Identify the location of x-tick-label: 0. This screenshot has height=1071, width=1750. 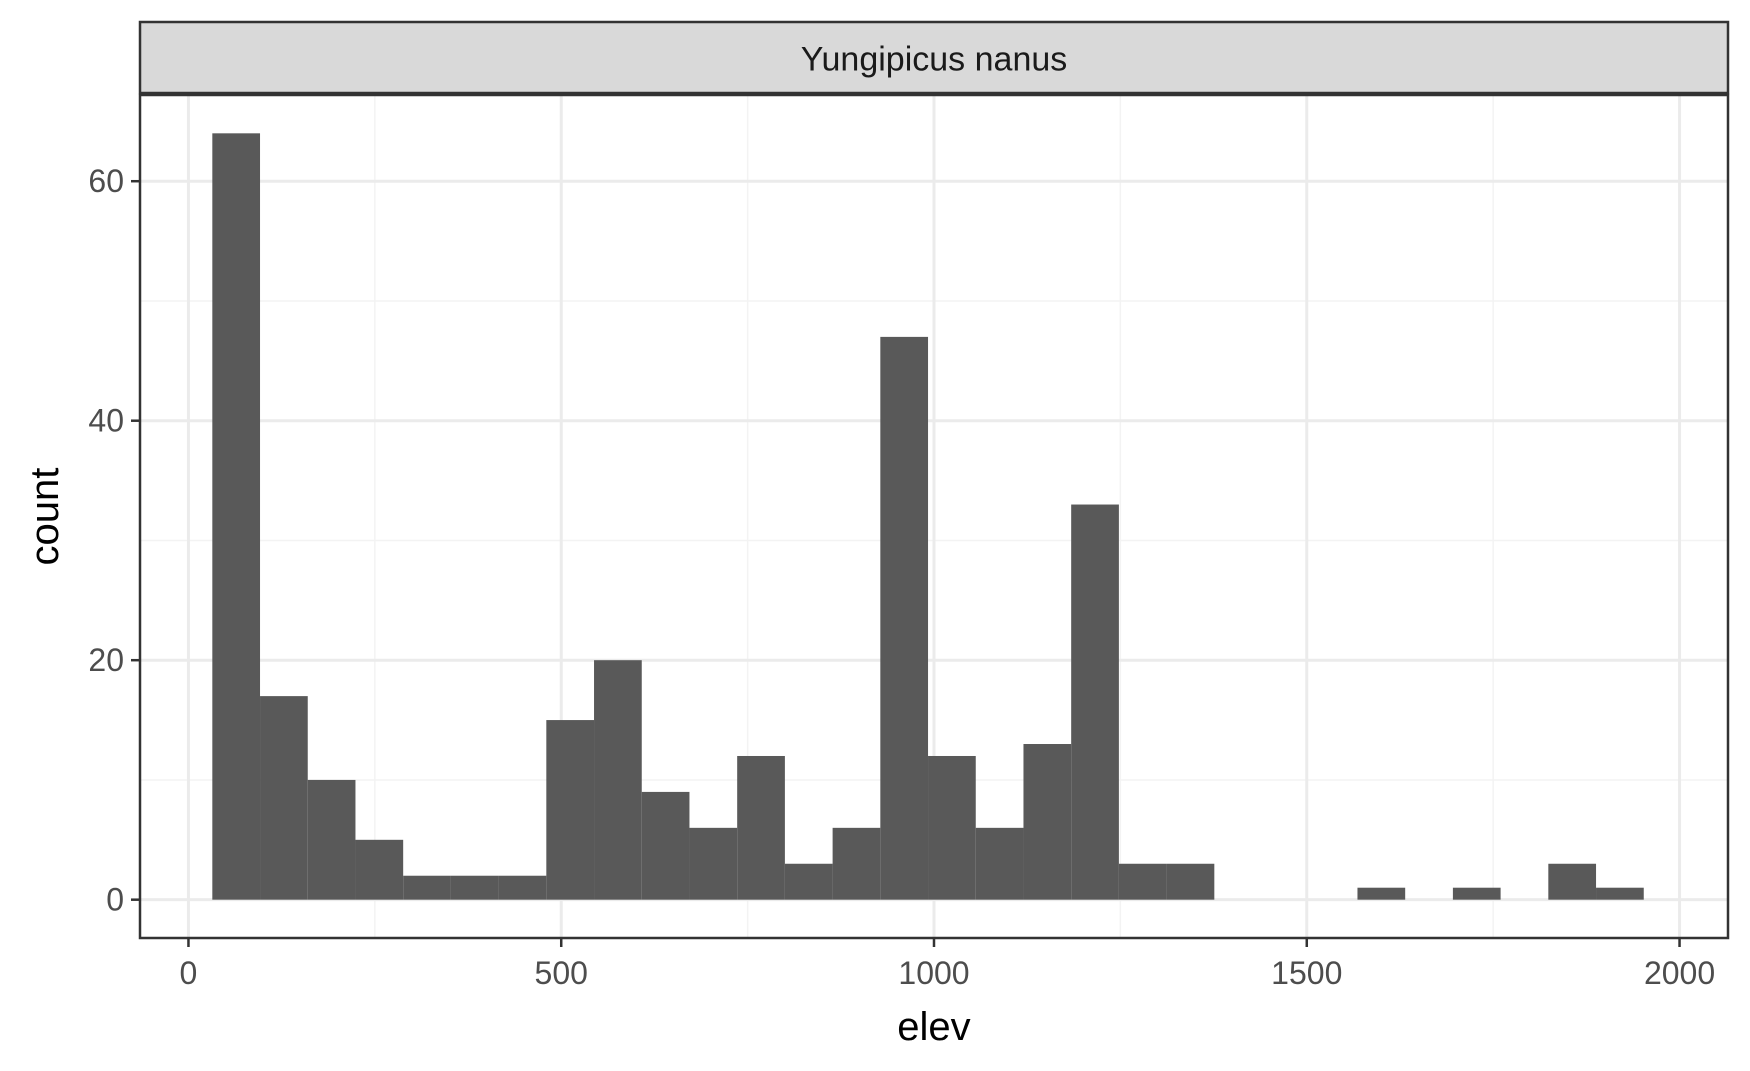
(189, 973).